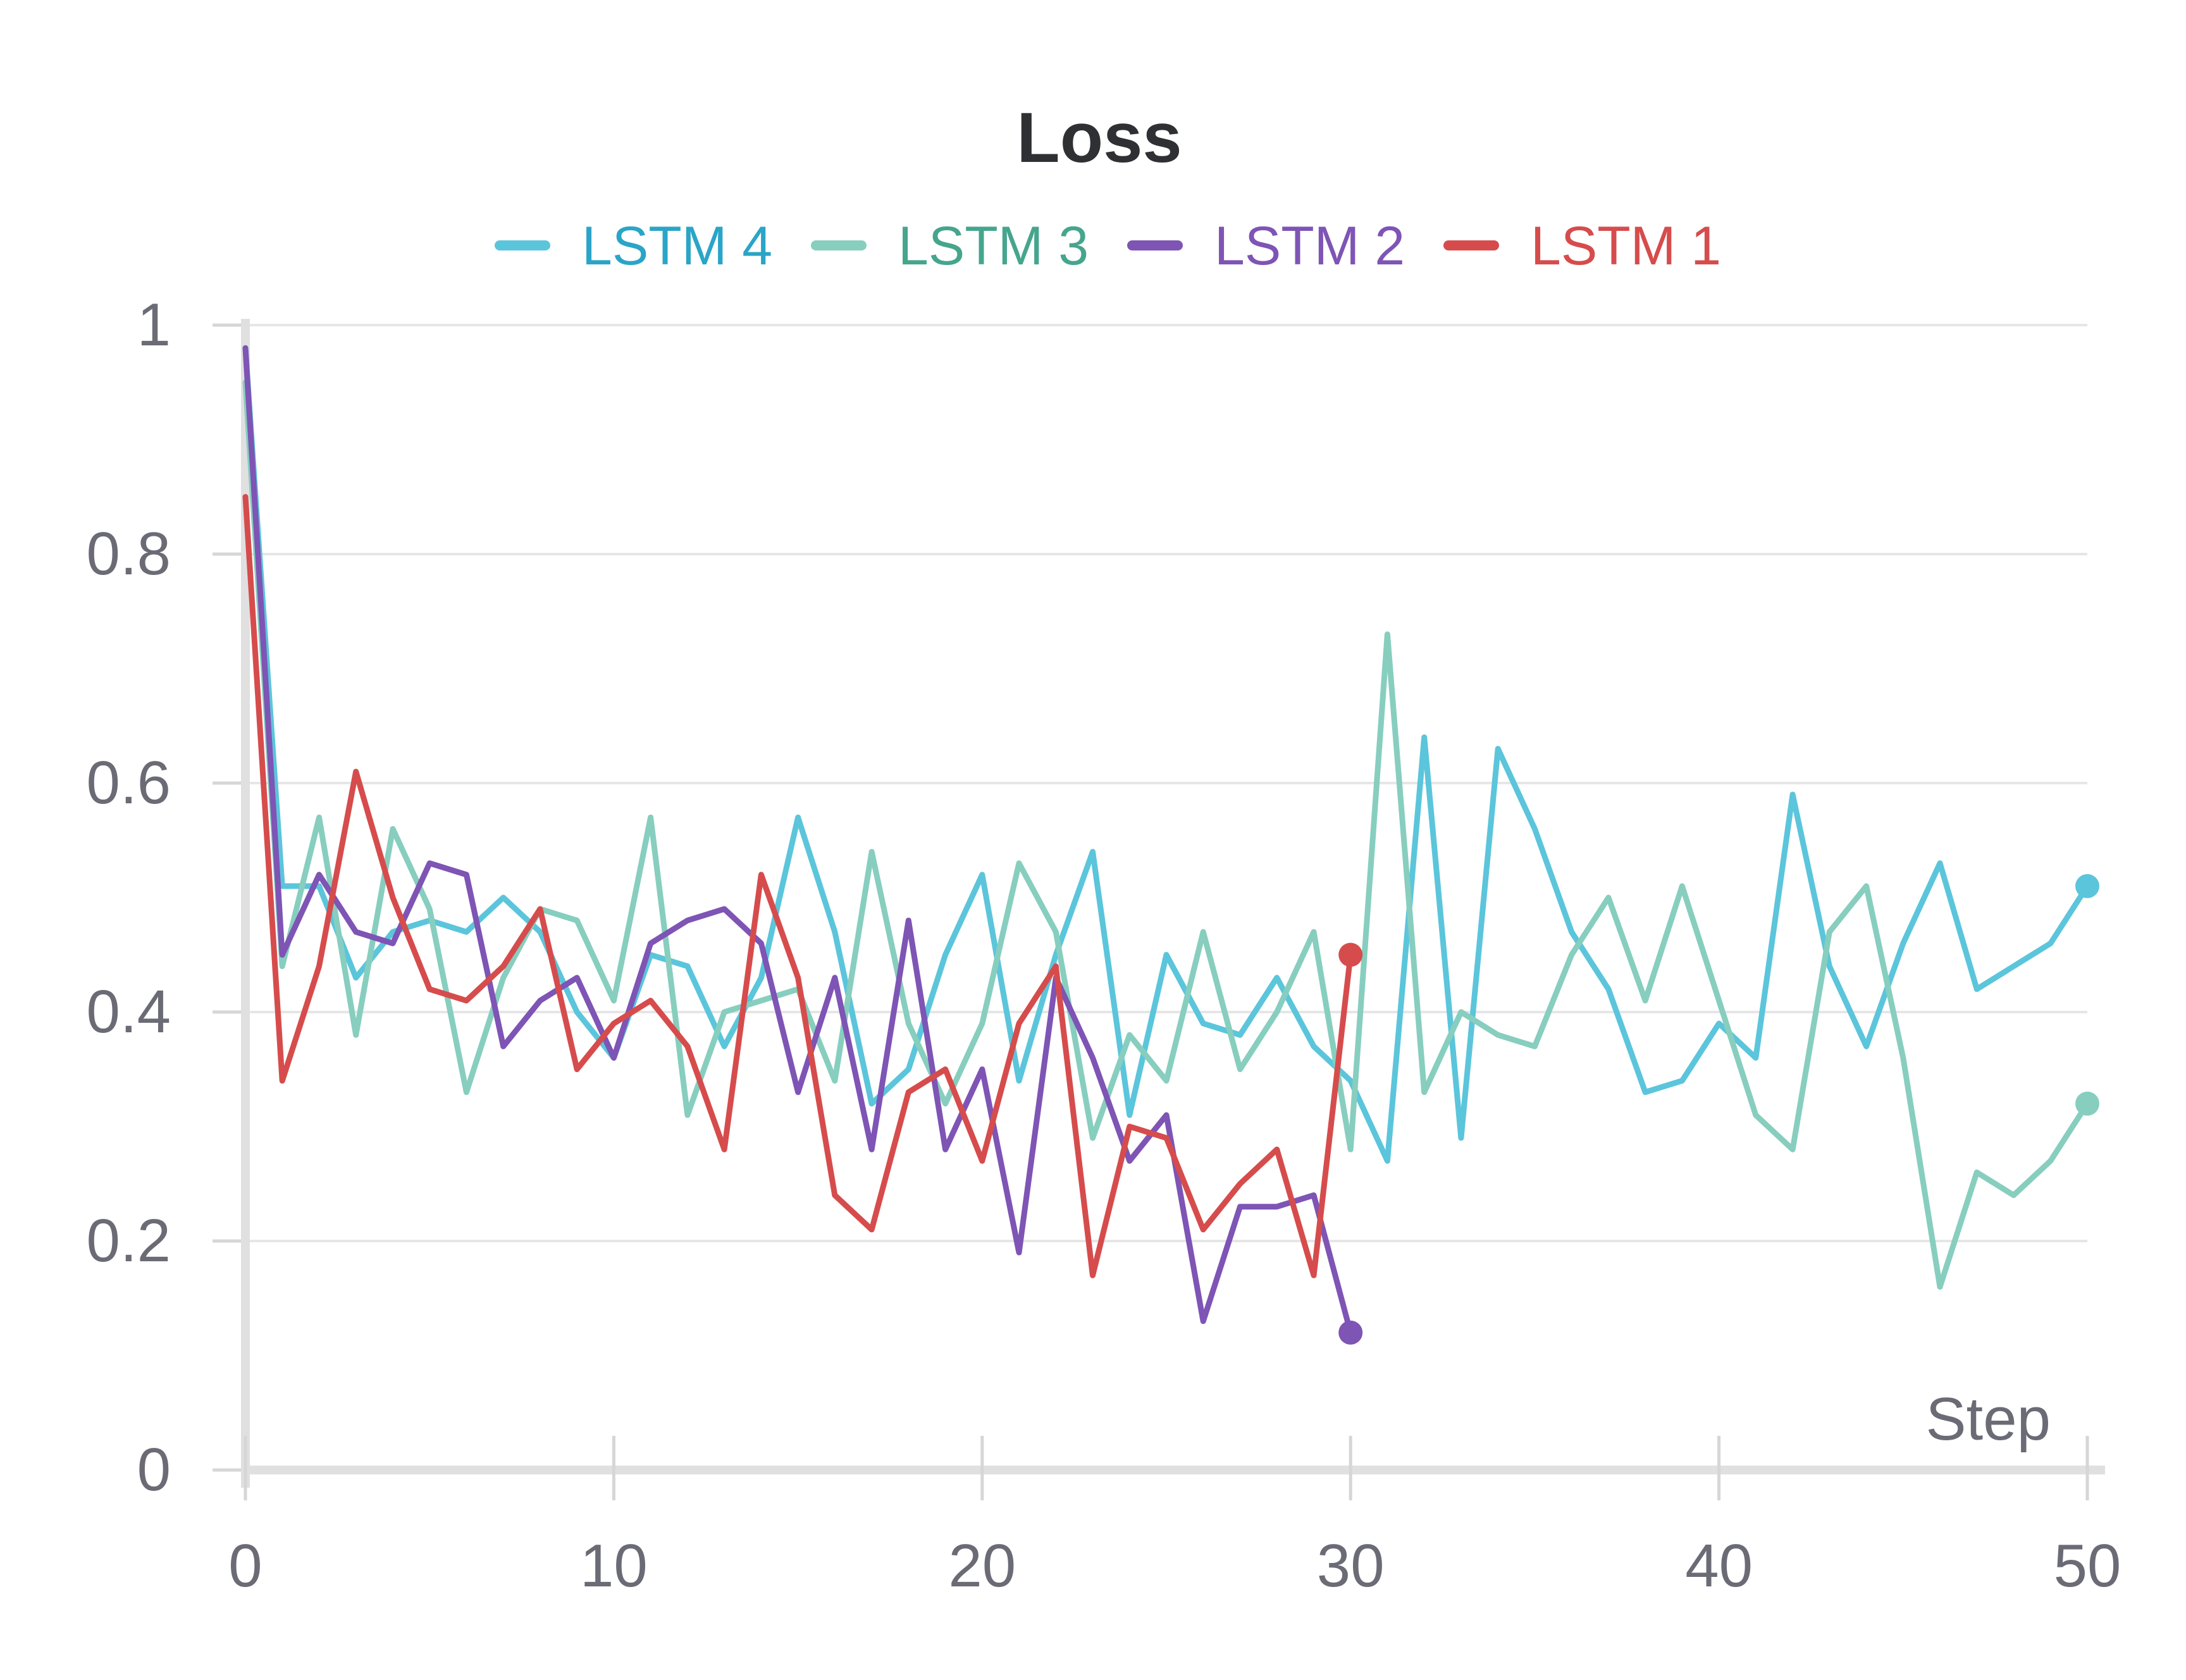 This screenshot has height=1680, width=2186. I want to click on legend-label: LSTM 2, so click(1309, 246).